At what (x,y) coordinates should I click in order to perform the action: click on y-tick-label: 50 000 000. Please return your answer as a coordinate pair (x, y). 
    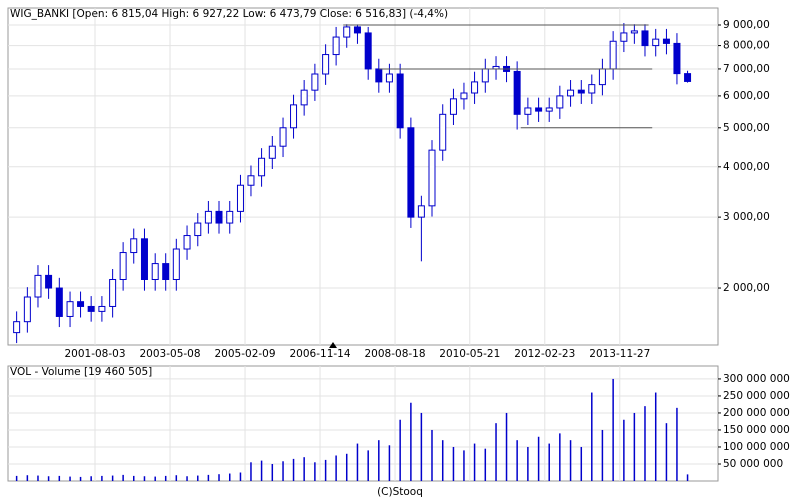
    Looking at the image, I should click on (753, 464).